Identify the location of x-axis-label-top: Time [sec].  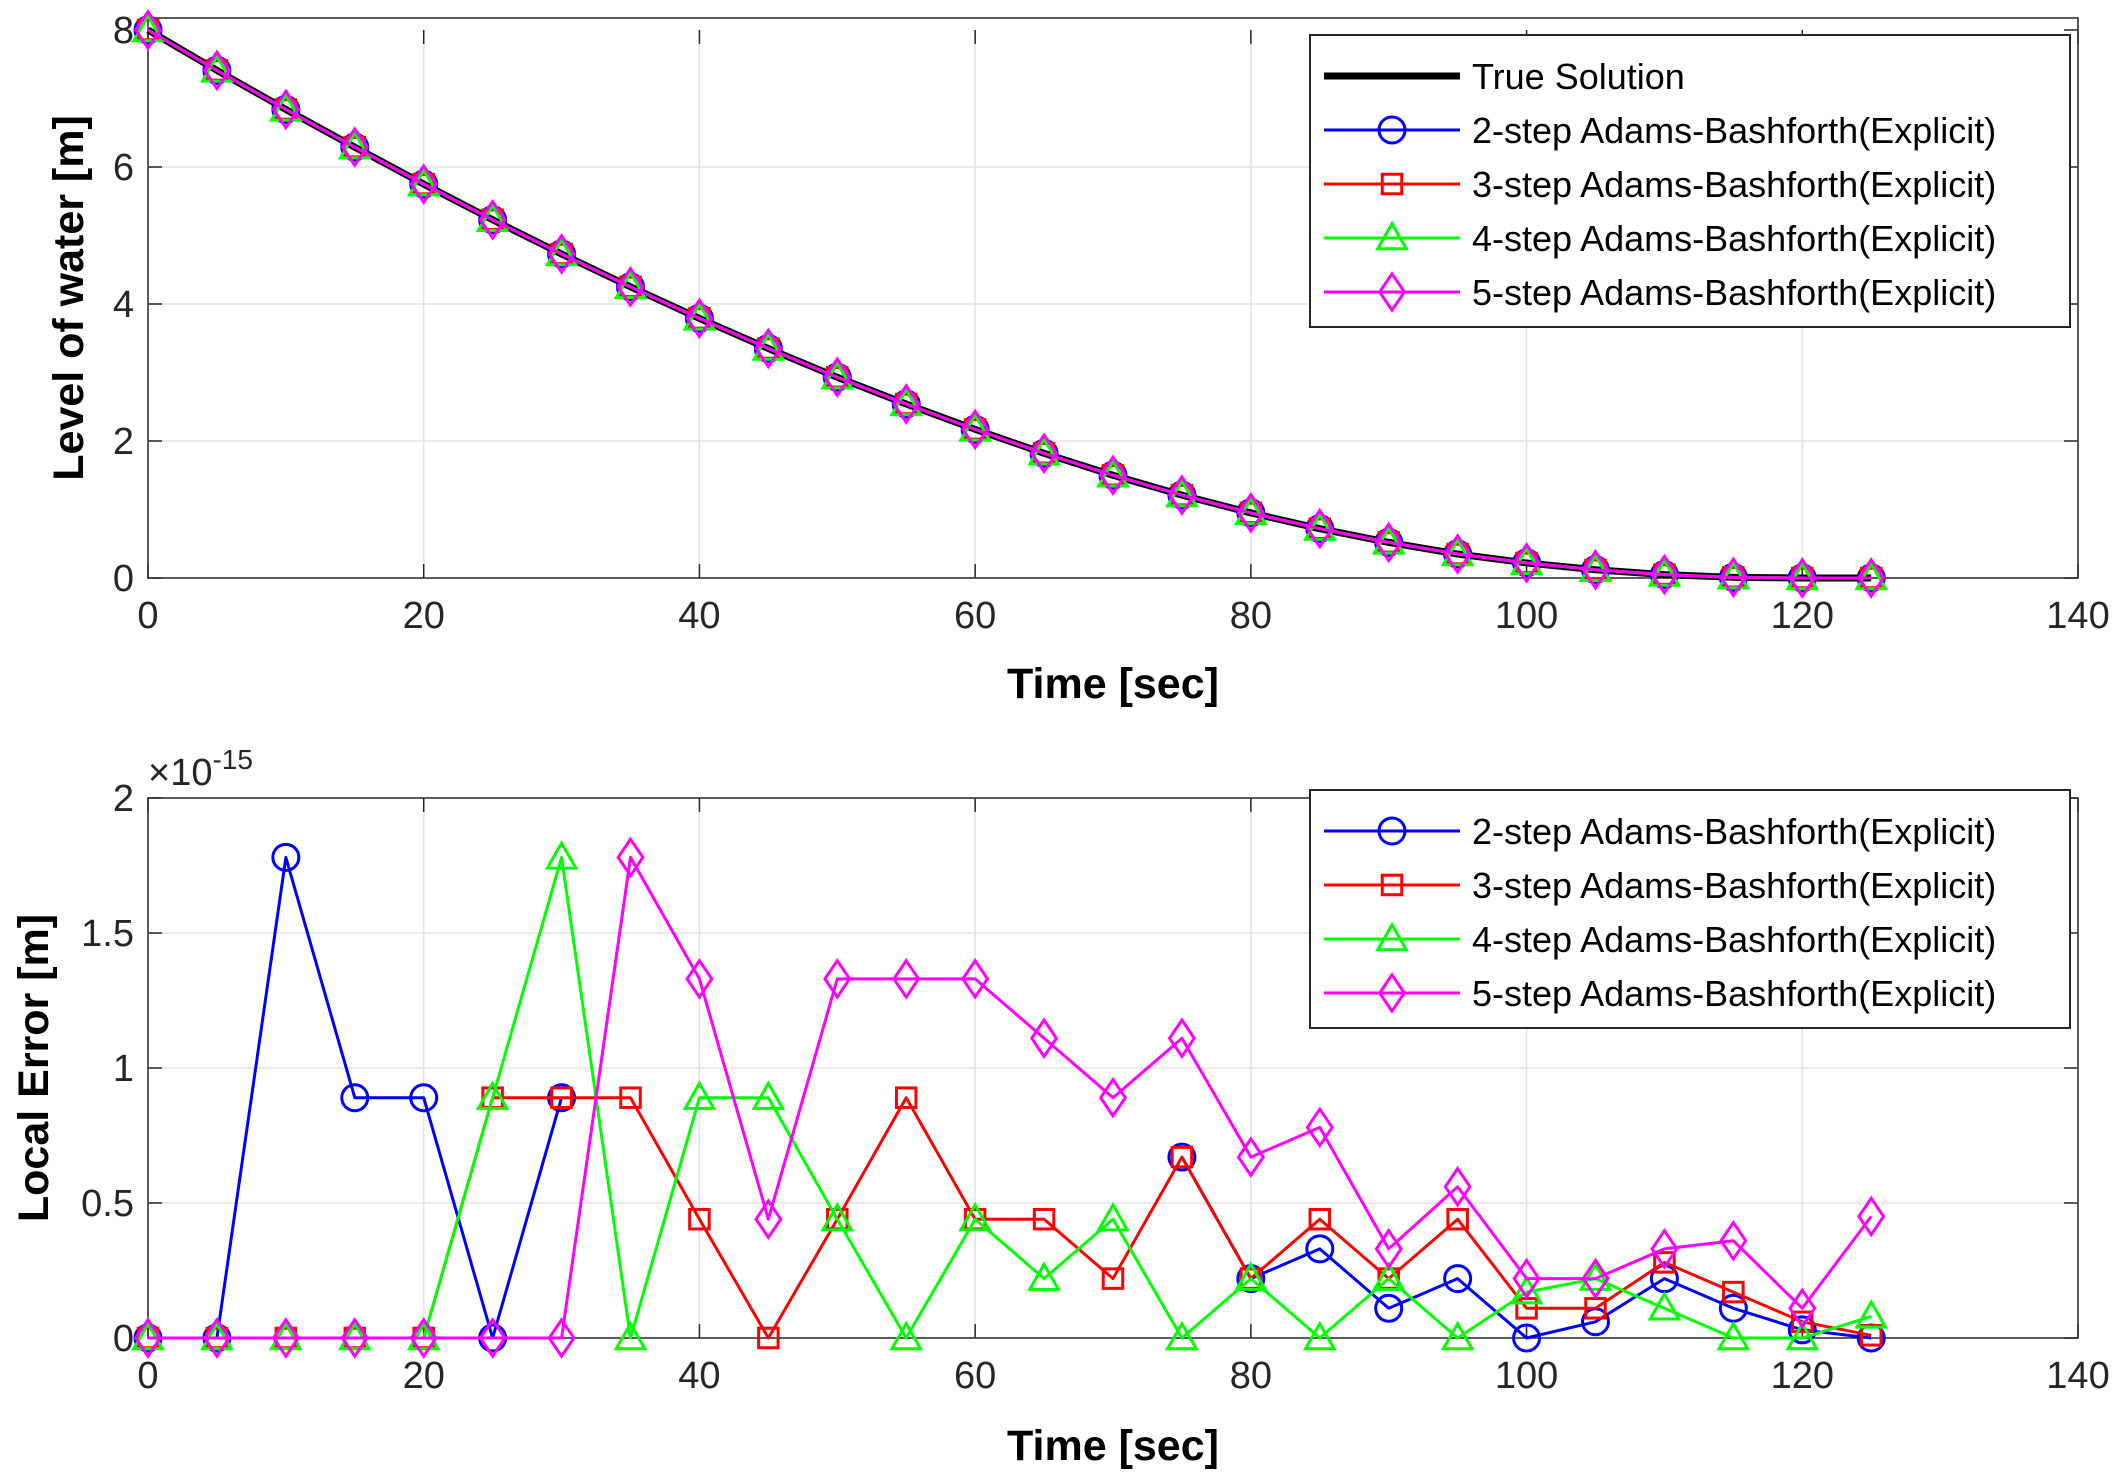
(1113, 684).